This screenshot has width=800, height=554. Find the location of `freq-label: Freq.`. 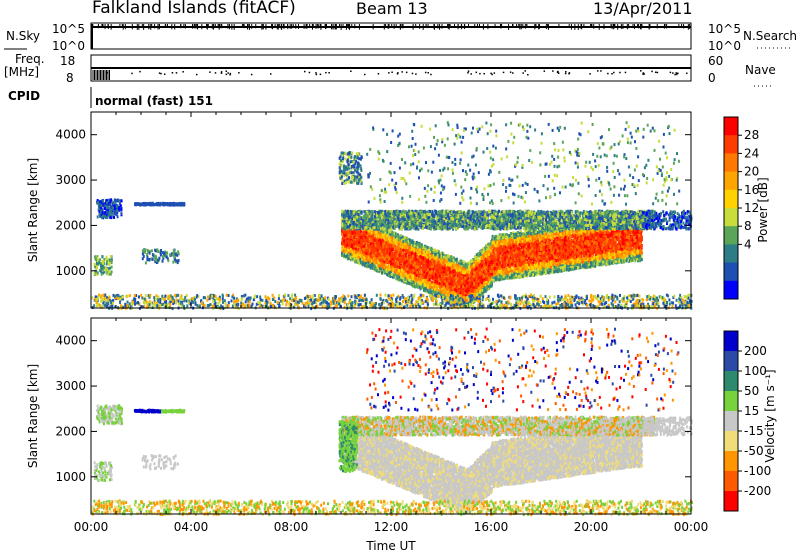

freq-label: Freq. is located at coordinates (30, 59).